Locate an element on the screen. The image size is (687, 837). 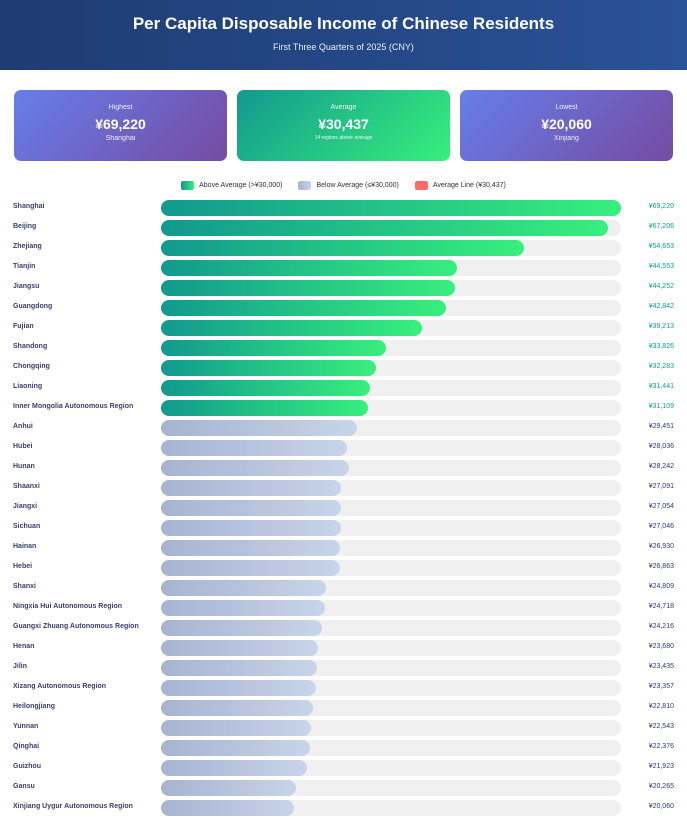
value-label: ¥26,930 is located at coordinates (661, 546).